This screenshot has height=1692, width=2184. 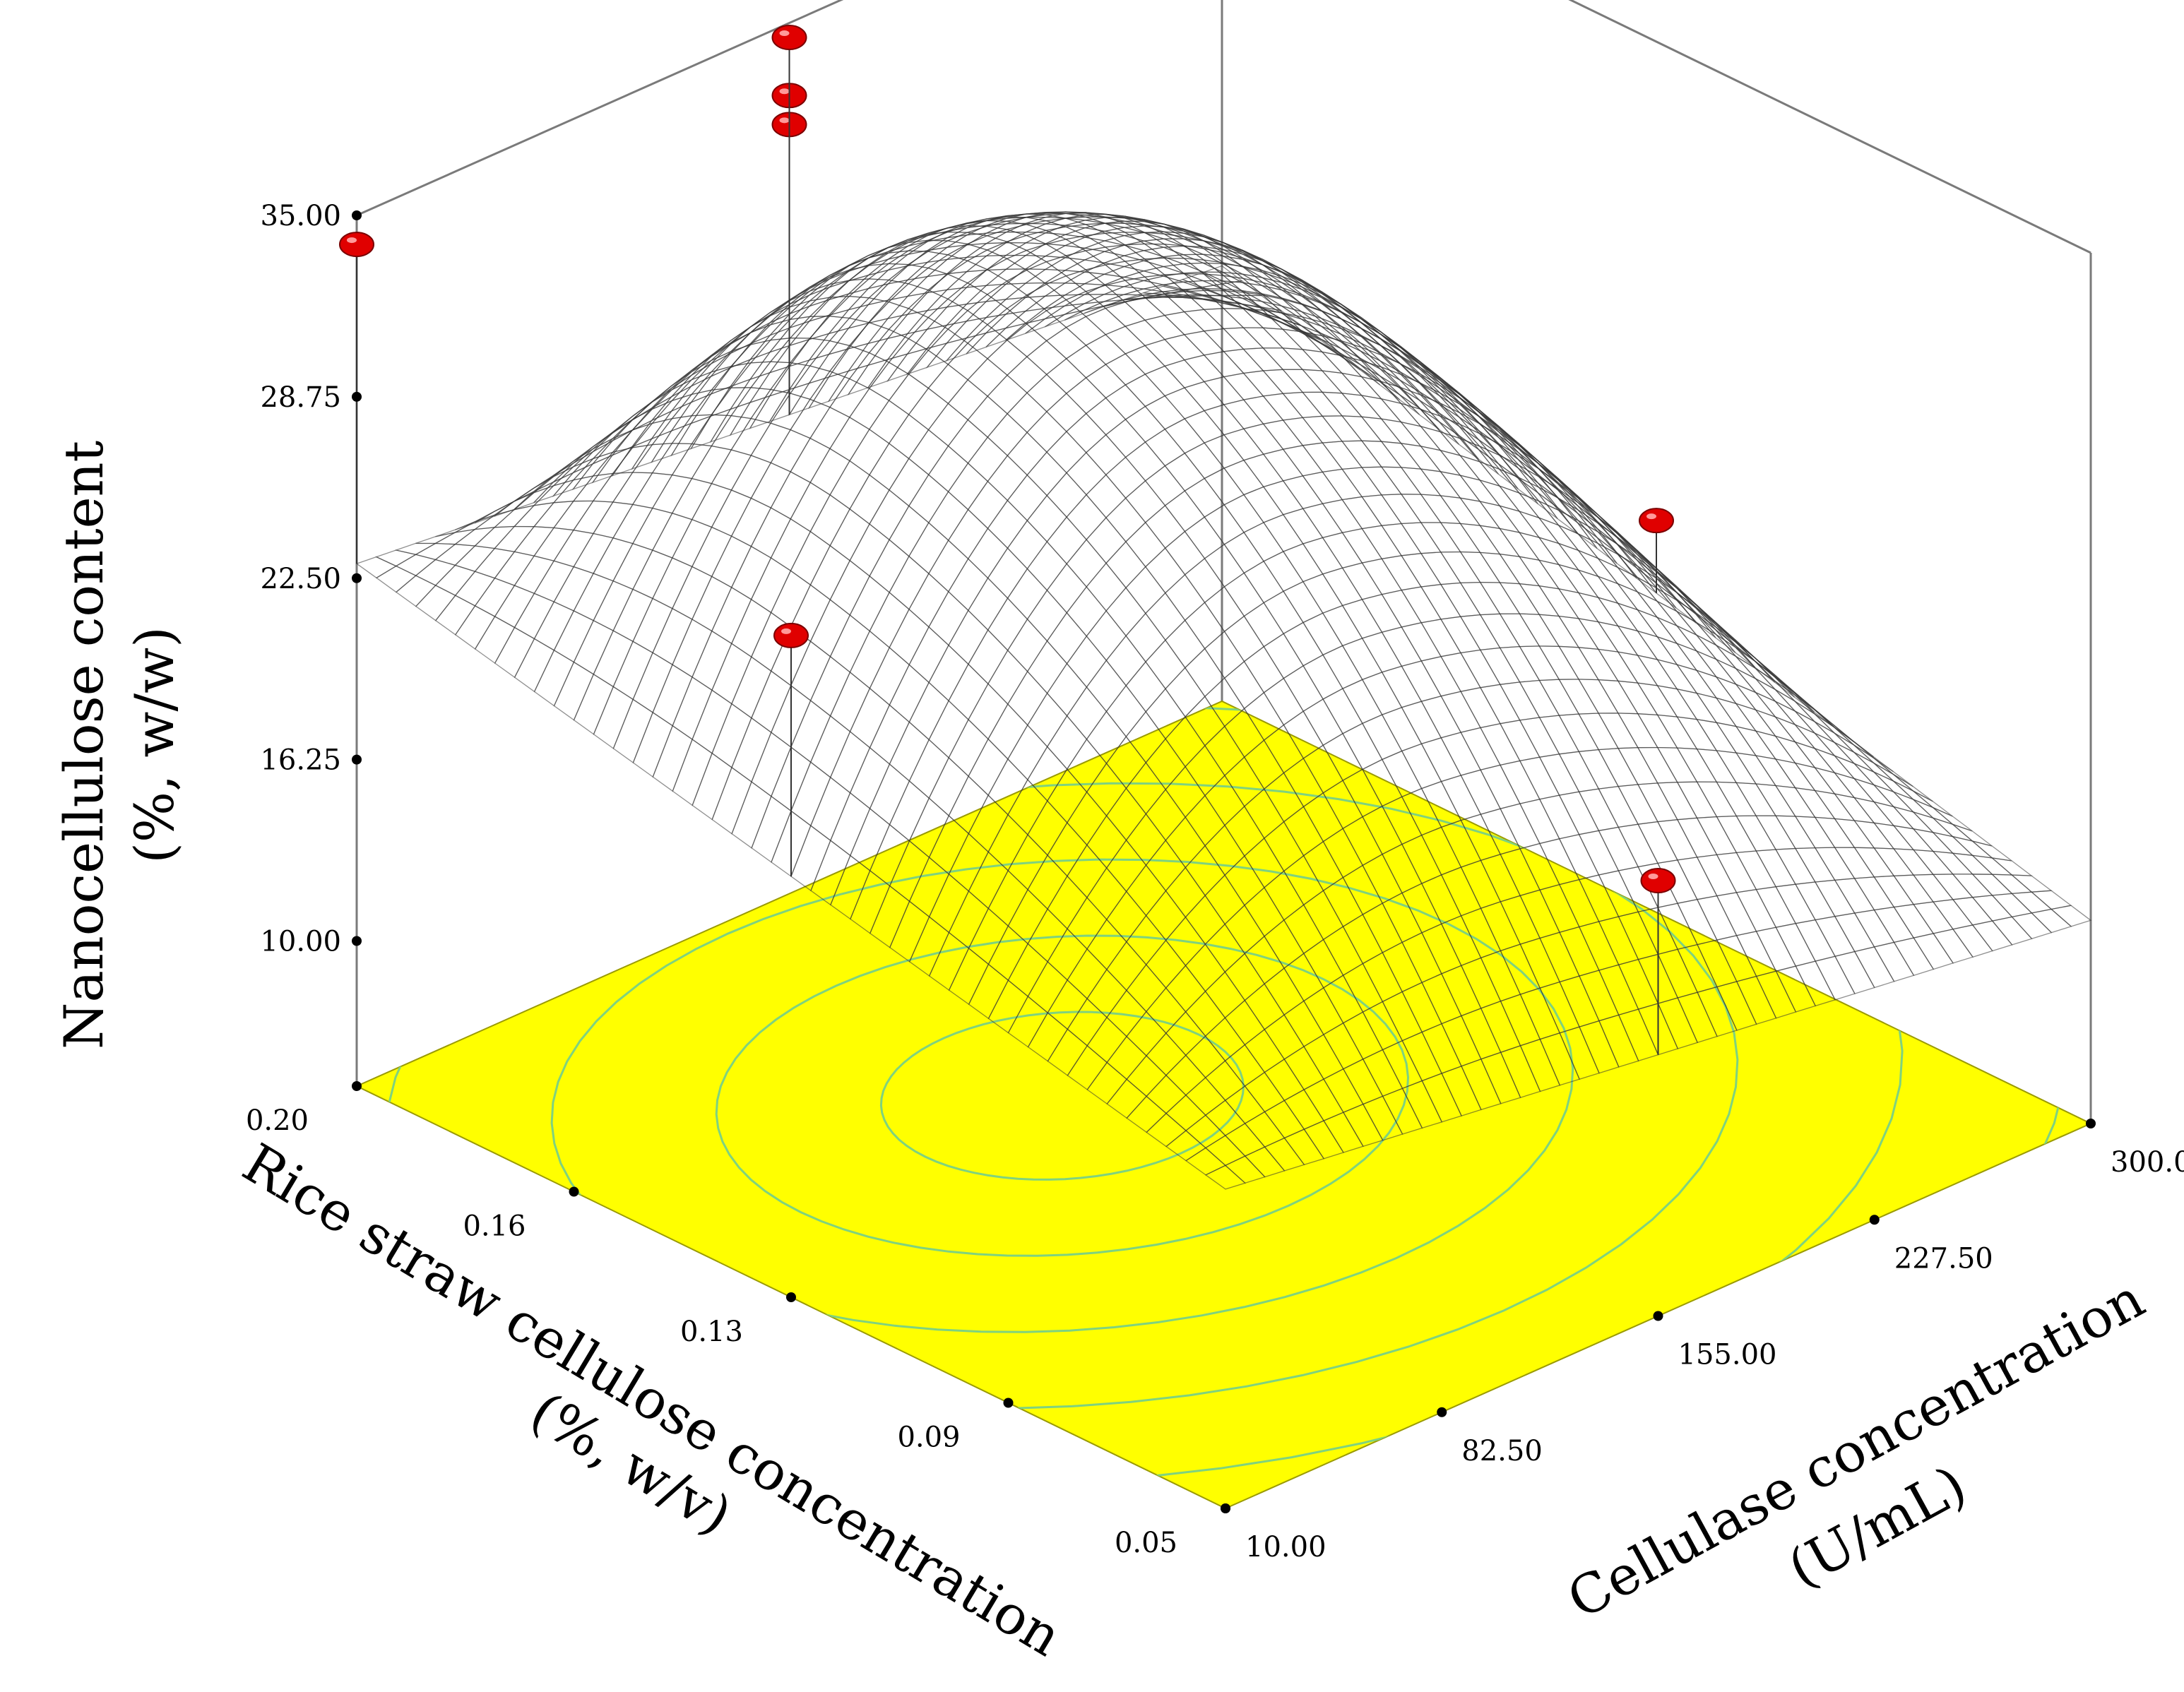 I want to click on z-tick-label: 16.25, so click(x=300, y=760).